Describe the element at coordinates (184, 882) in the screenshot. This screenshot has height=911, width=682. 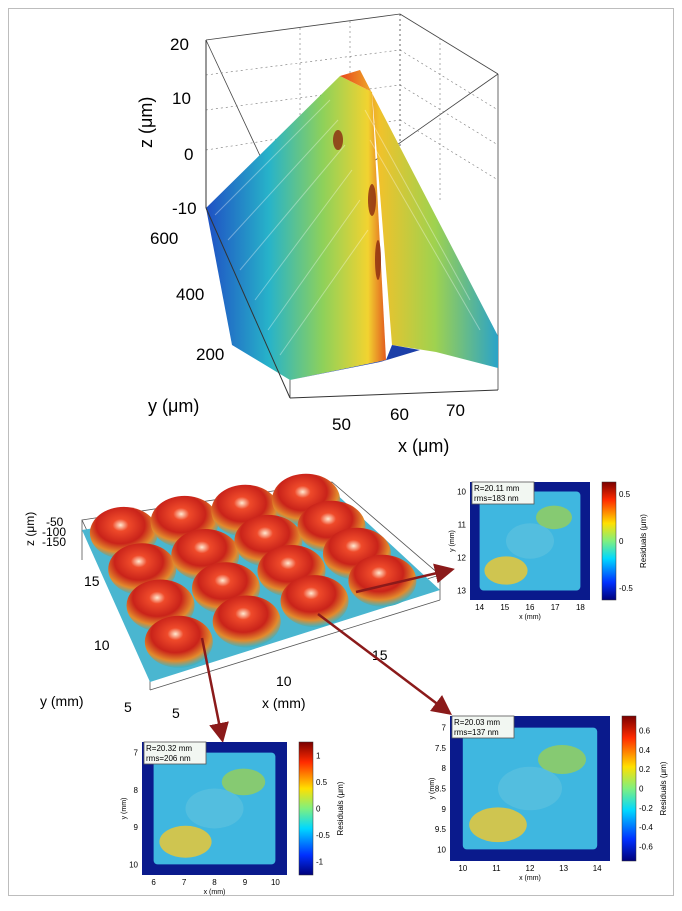
I see `x-tick: 7` at that location.